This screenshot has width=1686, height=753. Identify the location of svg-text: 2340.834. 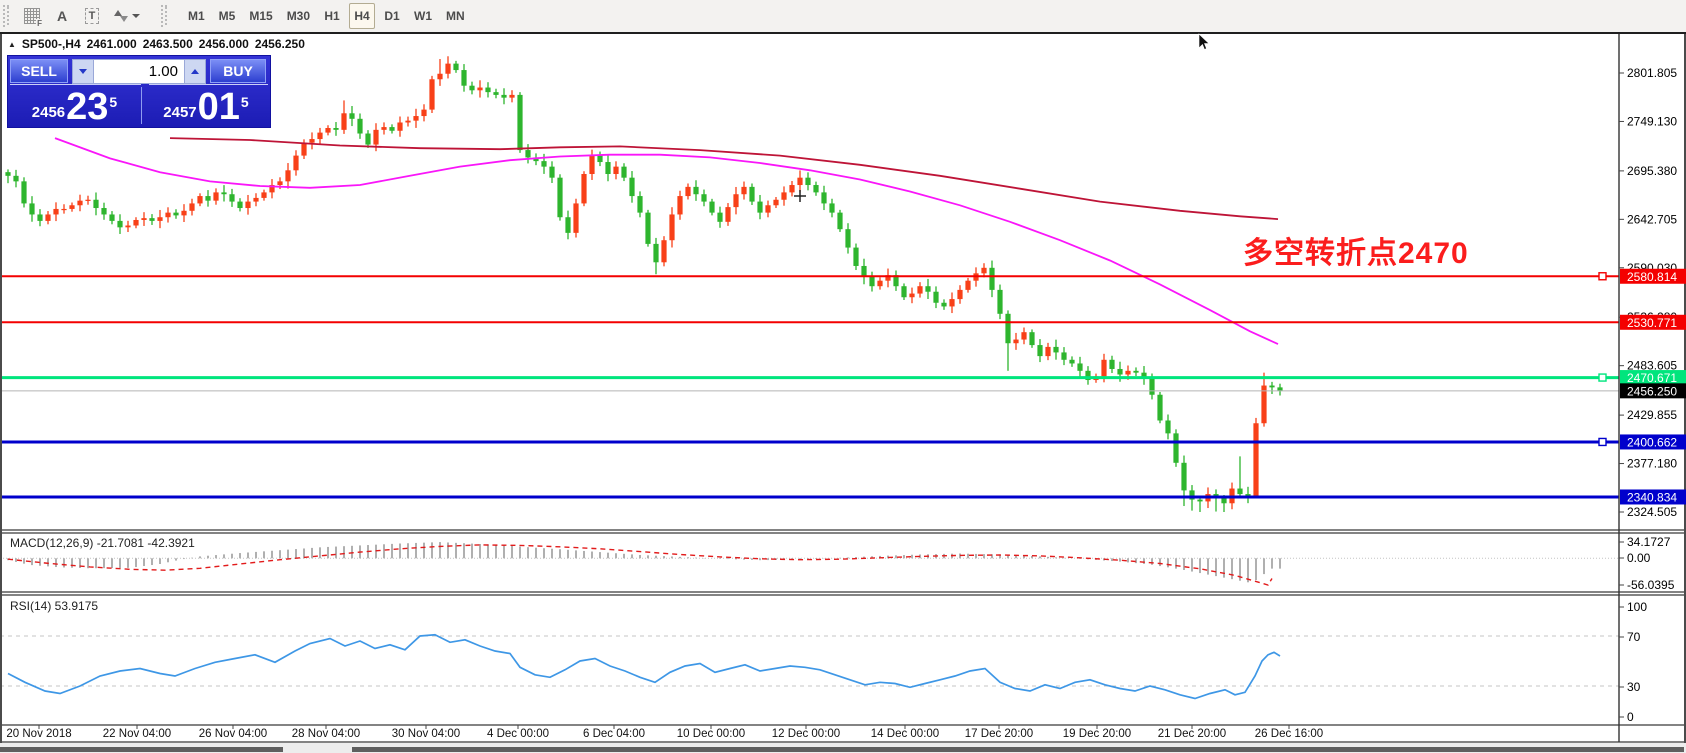
(1652, 497).